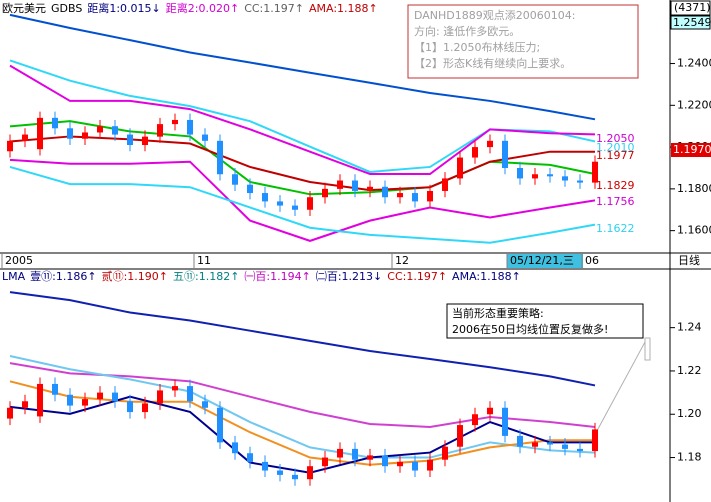  What do you see at coordinates (486, 276) in the screenshot?
I see `header-item: AMA:1.188↑` at bounding box center [486, 276].